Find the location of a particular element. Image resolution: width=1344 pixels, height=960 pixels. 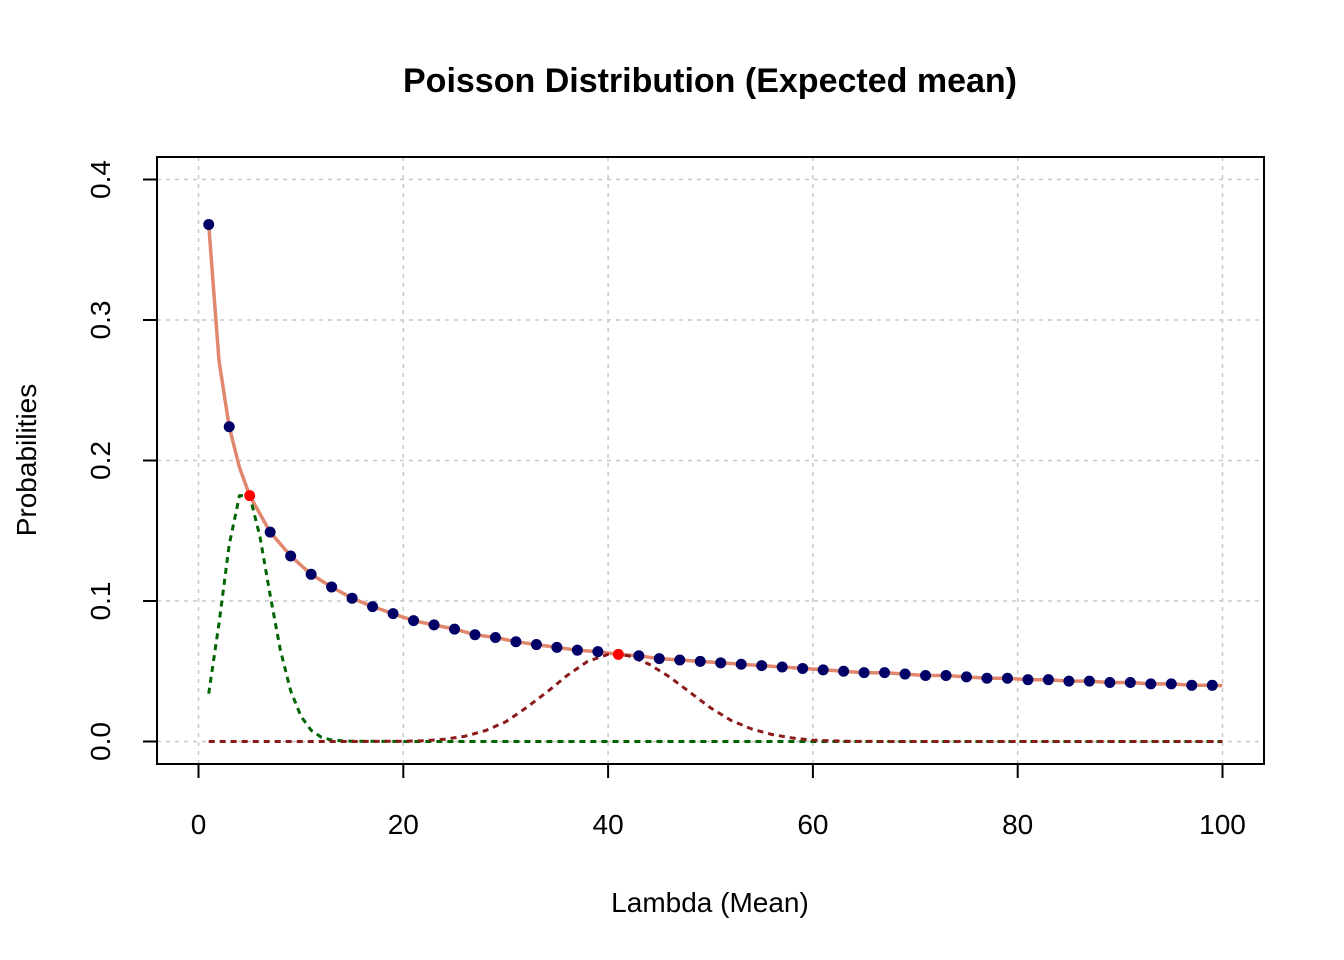

x-axis: 0 20 40 60 80 100 is located at coordinates (718, 801).